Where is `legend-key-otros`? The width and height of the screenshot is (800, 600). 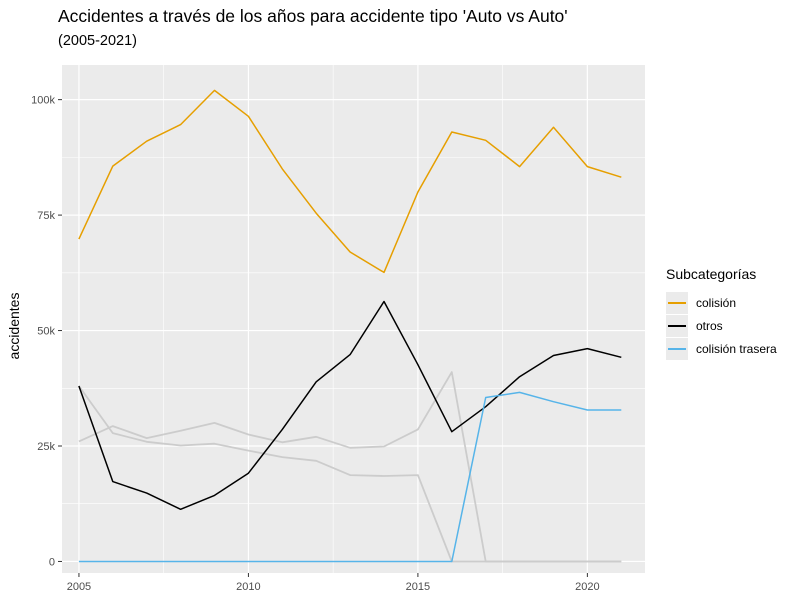 legend-key-otros is located at coordinates (677, 325).